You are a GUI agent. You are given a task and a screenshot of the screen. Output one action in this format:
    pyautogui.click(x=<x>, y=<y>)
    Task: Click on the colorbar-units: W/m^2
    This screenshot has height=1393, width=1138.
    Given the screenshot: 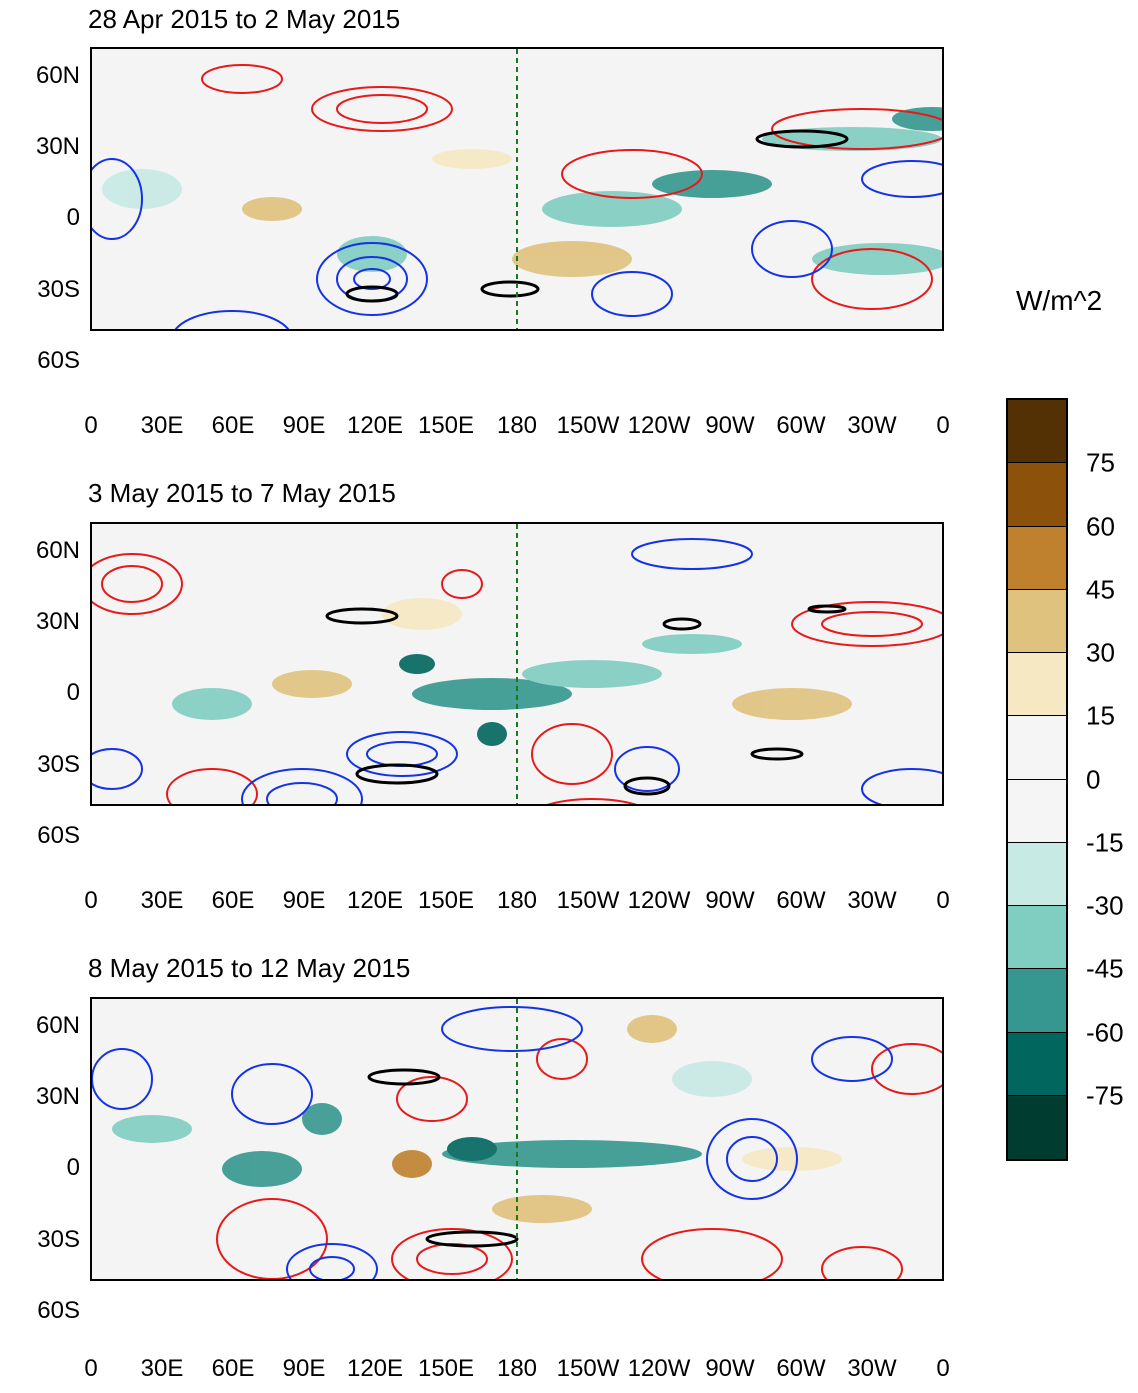 What is the action you would take?
    pyautogui.click(x=1059, y=300)
    